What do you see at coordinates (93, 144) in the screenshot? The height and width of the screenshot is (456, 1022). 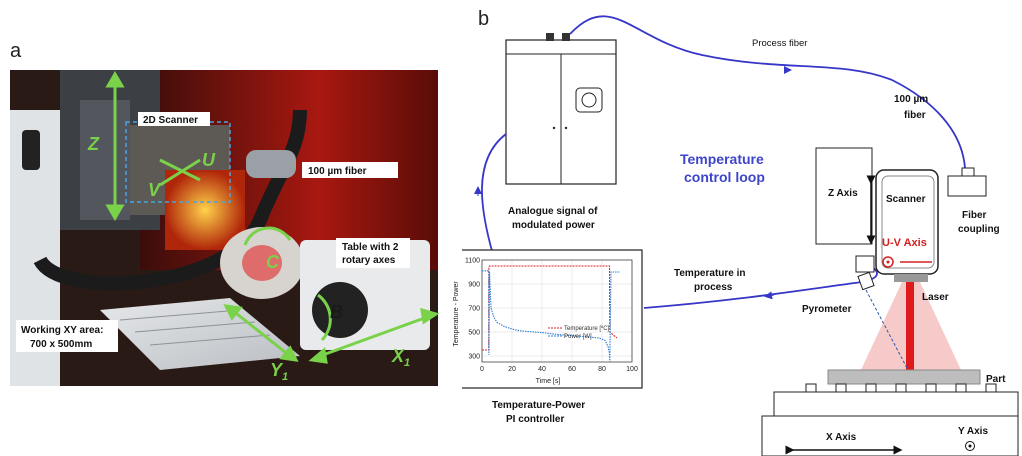 I see `axis-z-label: Z` at bounding box center [93, 144].